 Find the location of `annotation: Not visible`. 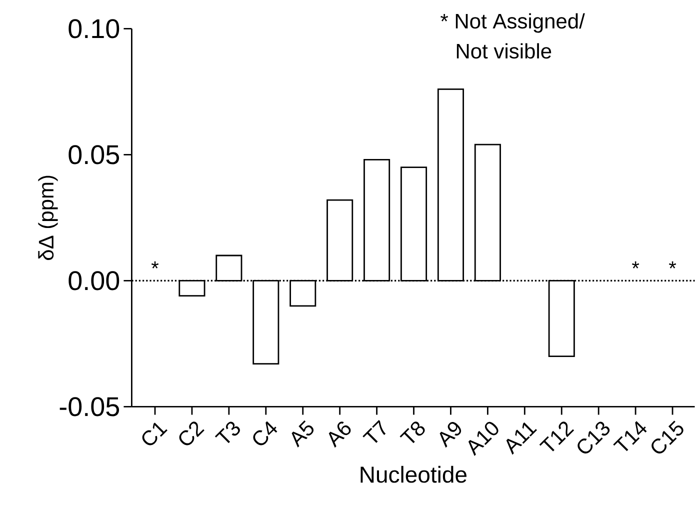

annotation: Not visible is located at coordinates (504, 51).